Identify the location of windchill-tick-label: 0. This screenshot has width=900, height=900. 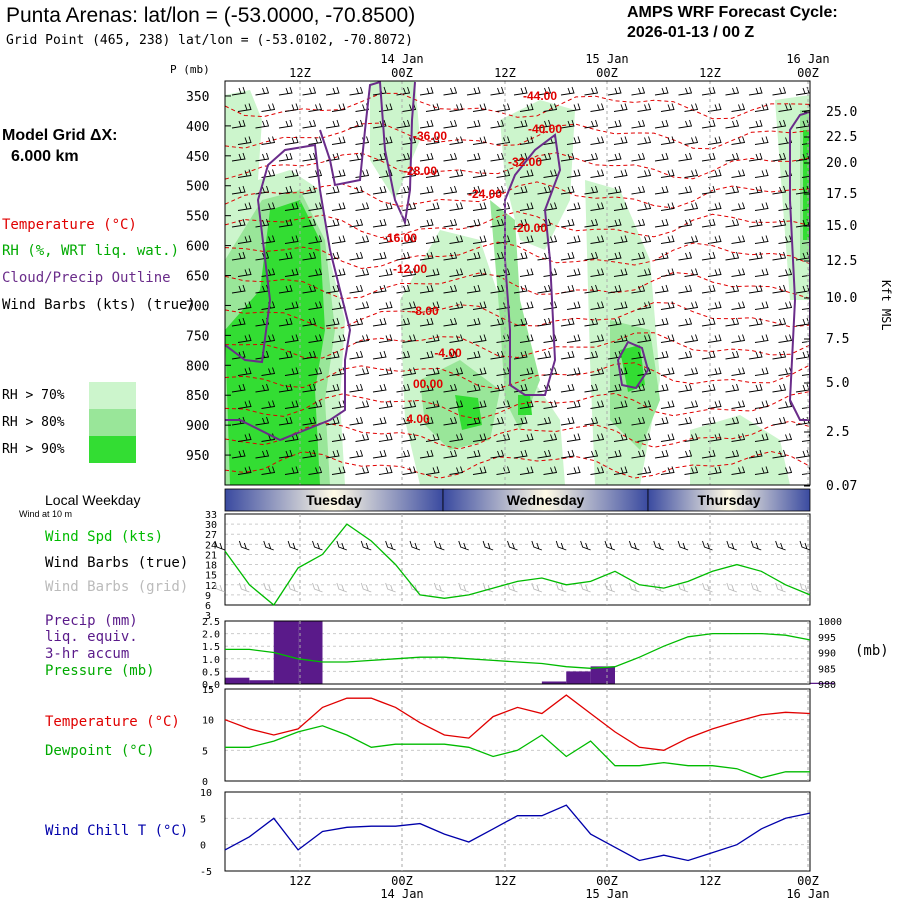
(203, 846).